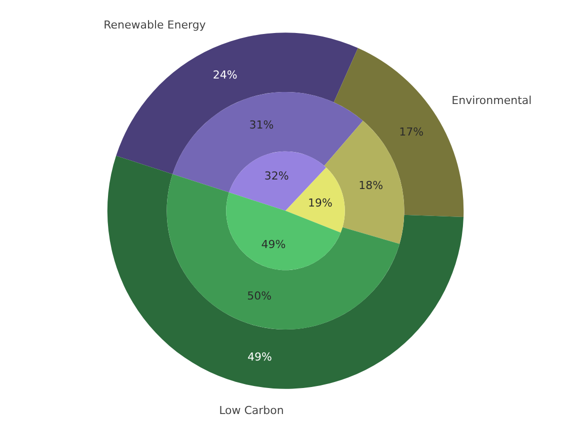 The height and width of the screenshot is (433, 570). What do you see at coordinates (411, 132) in the screenshot?
I see `data-label: 17%` at bounding box center [411, 132].